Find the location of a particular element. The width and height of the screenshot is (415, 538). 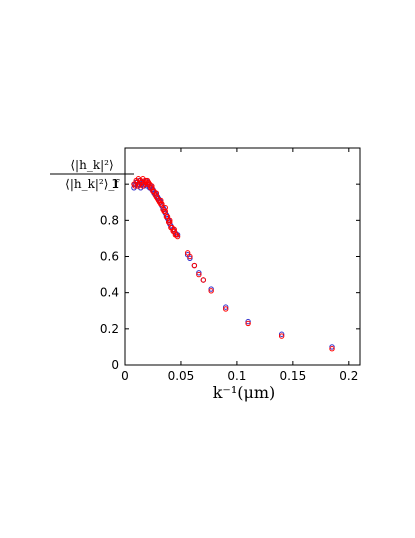

y-tick-label: 0 is located at coordinates (115, 365).